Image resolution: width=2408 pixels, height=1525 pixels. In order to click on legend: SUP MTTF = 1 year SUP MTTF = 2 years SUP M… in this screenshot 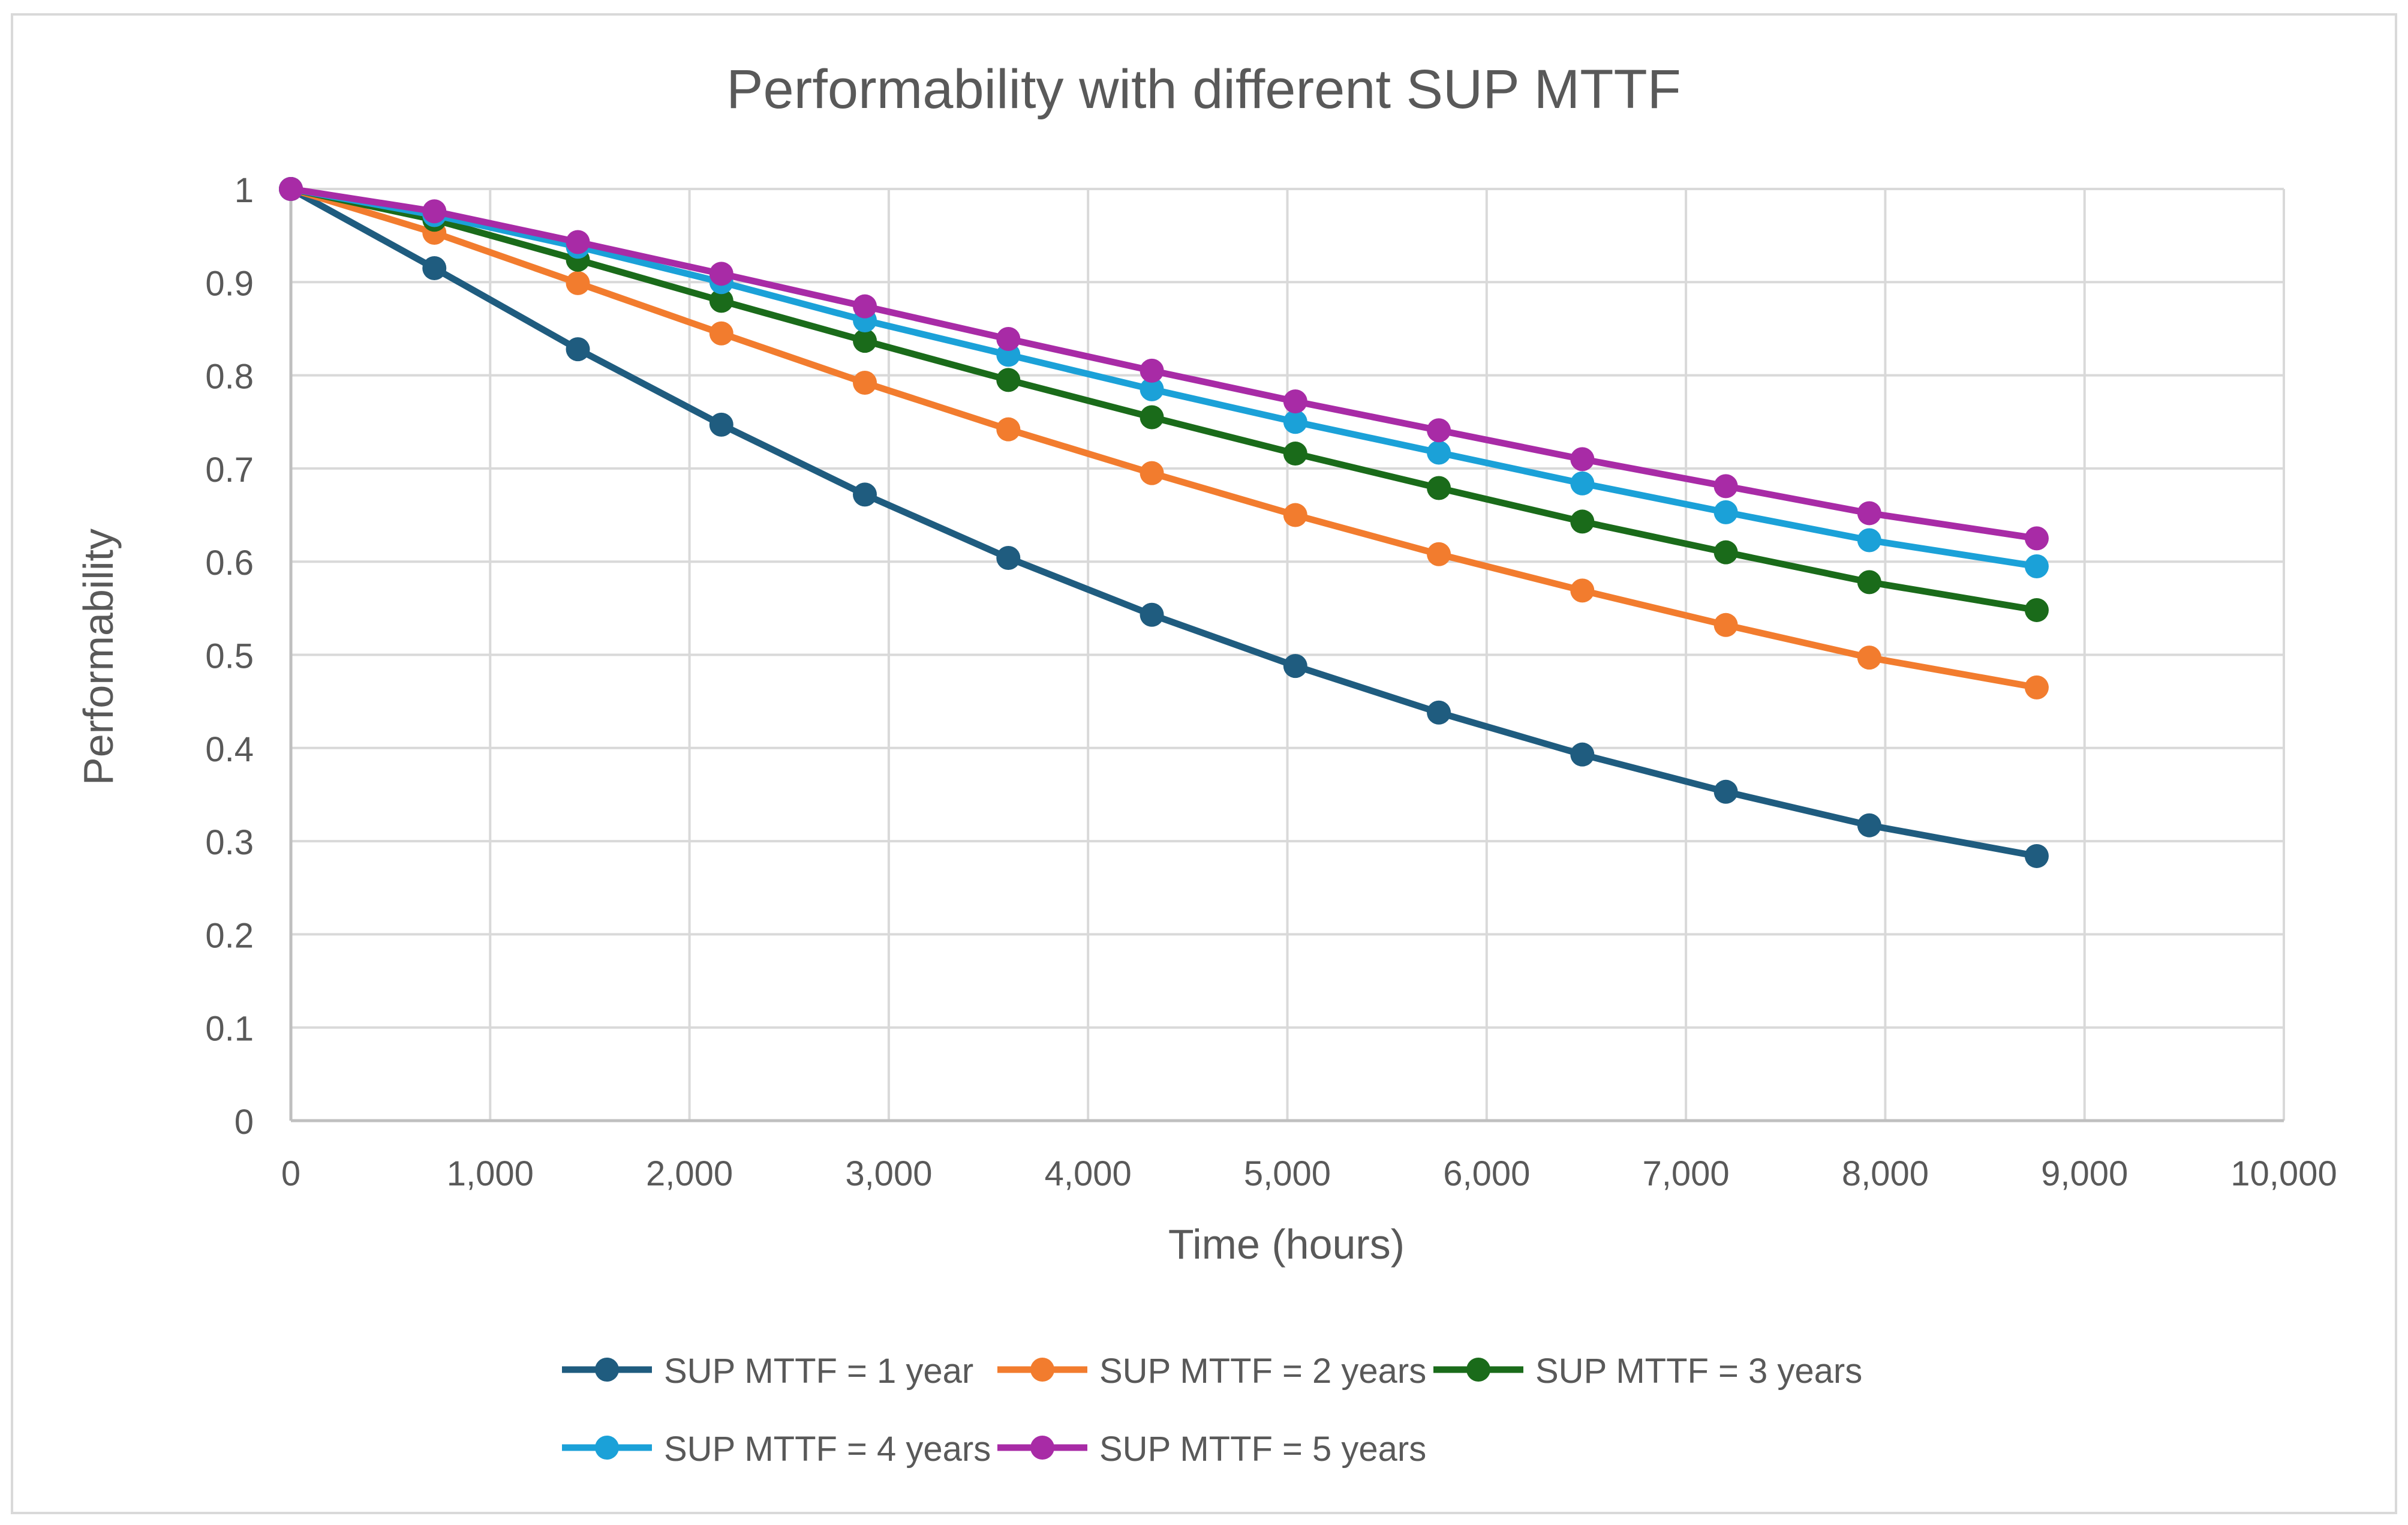, I will do `click(1212, 1411)`.